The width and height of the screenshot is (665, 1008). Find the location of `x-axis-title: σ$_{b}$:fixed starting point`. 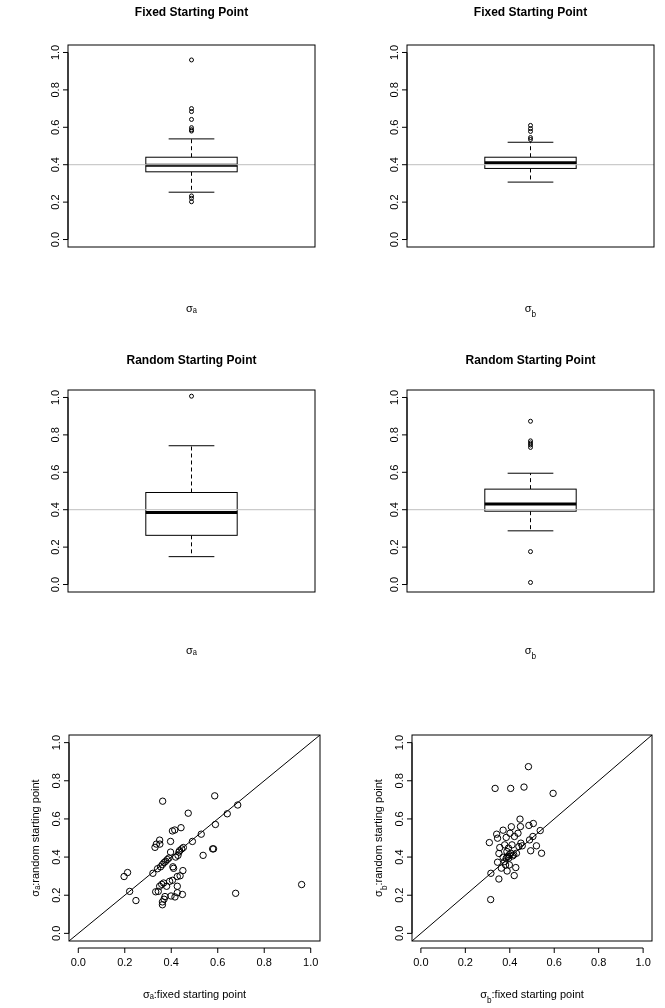

x-axis-title: σ$_{b}$:fixed starting point is located at coordinates (532, 996).